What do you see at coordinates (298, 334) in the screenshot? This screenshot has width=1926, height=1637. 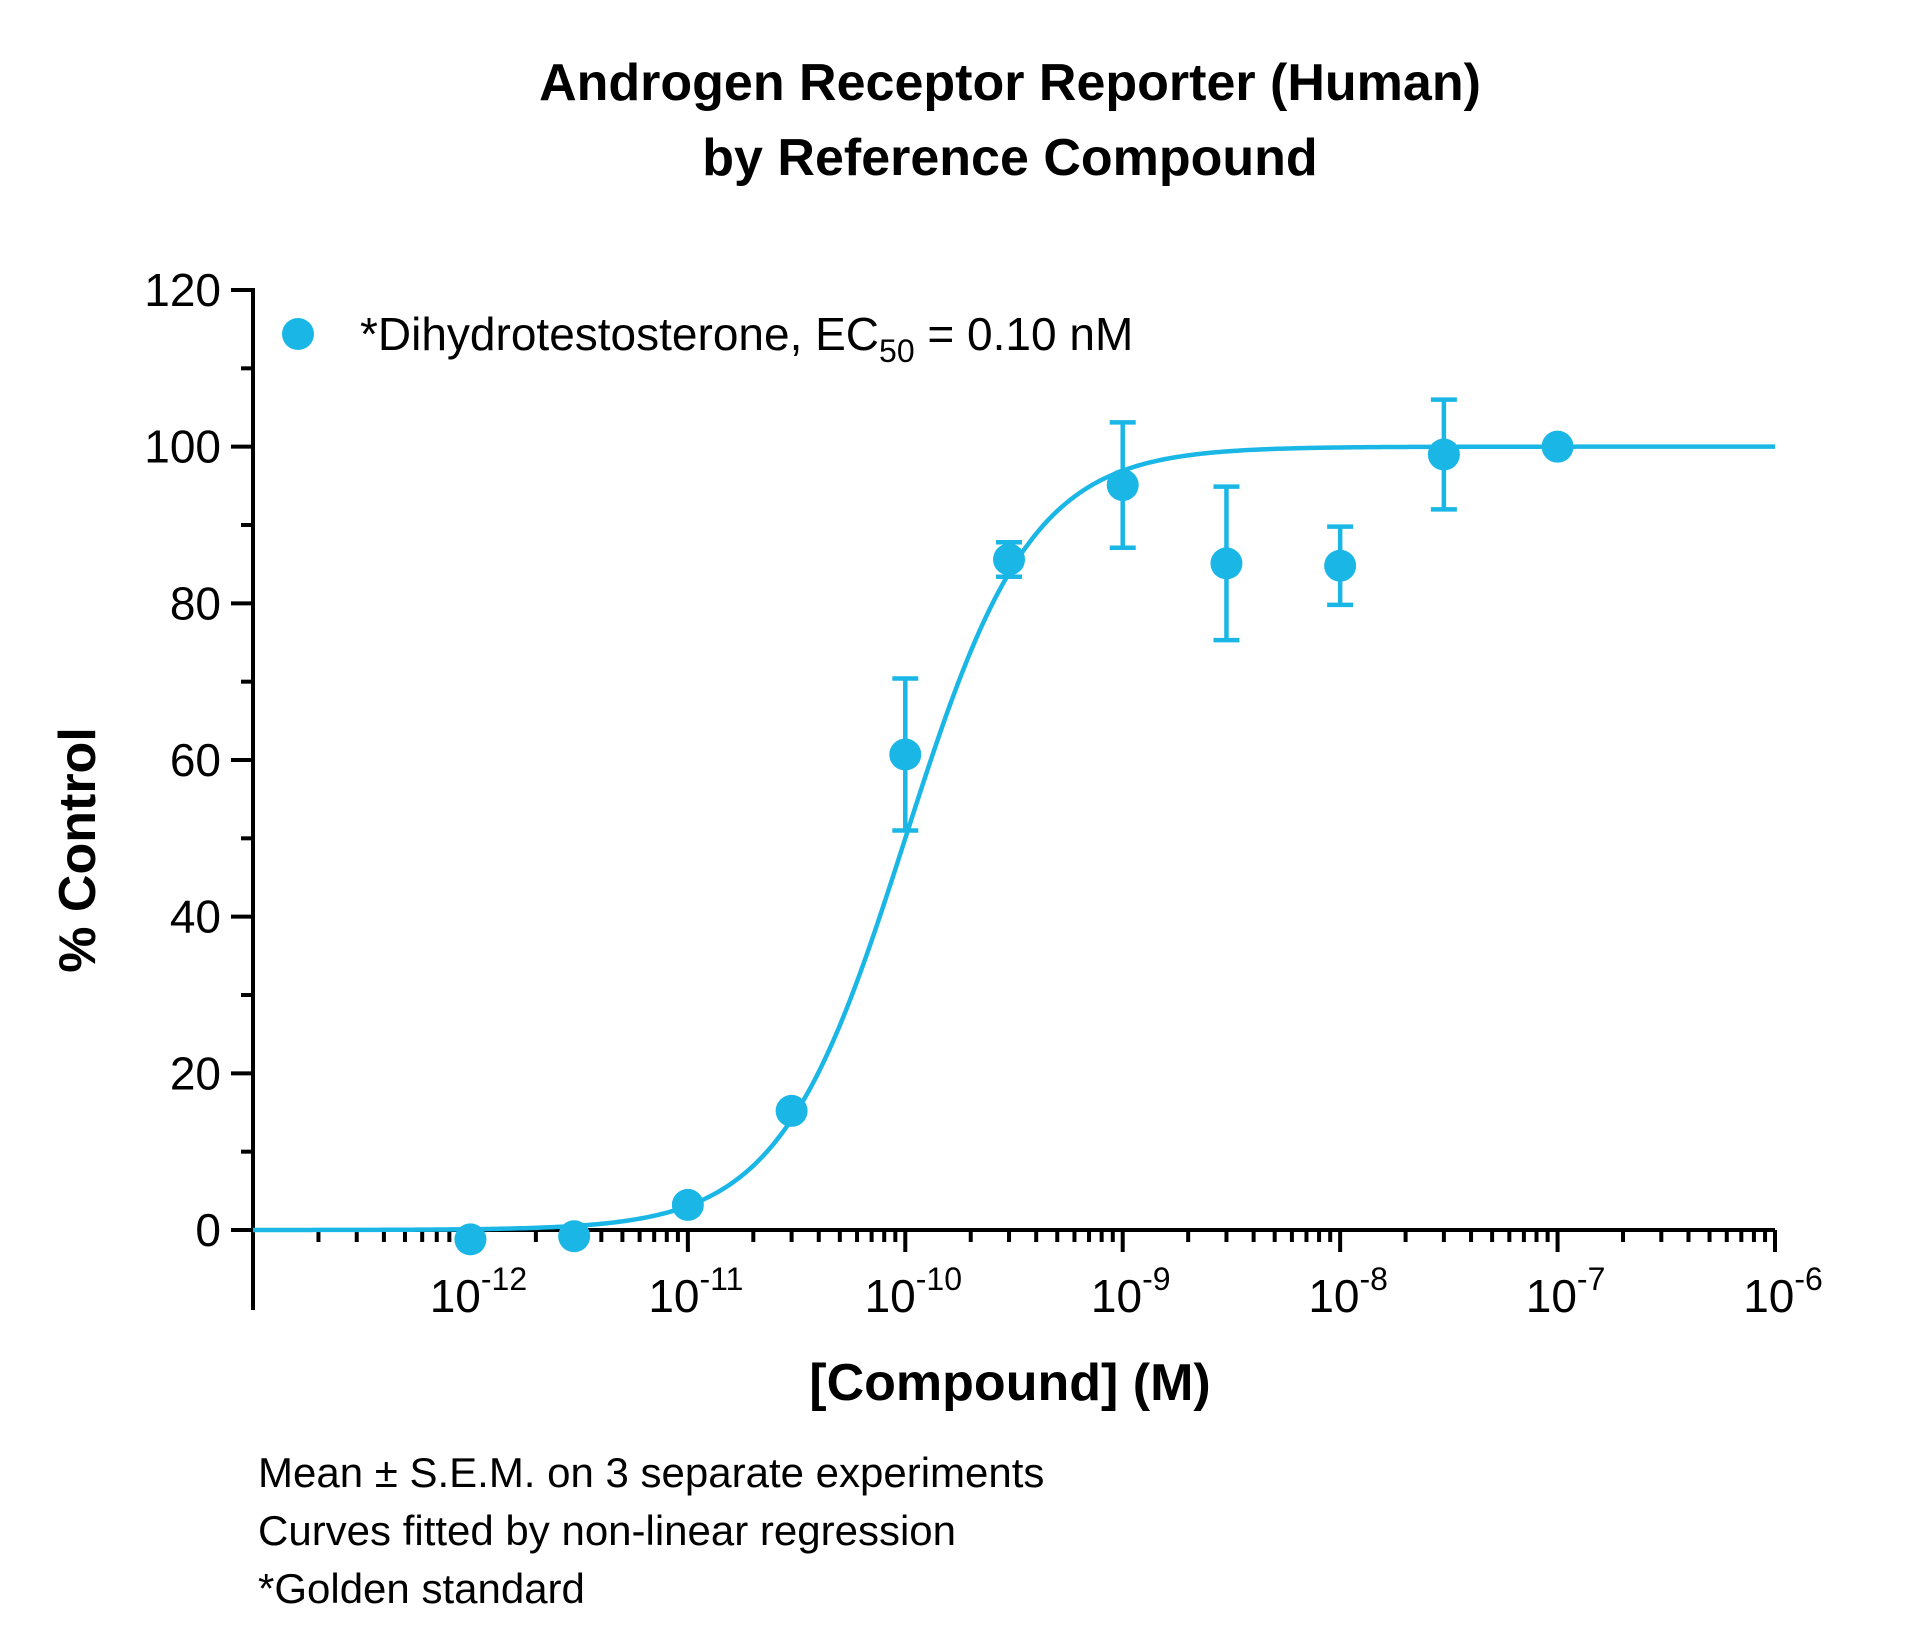 I see `legend-marker` at bounding box center [298, 334].